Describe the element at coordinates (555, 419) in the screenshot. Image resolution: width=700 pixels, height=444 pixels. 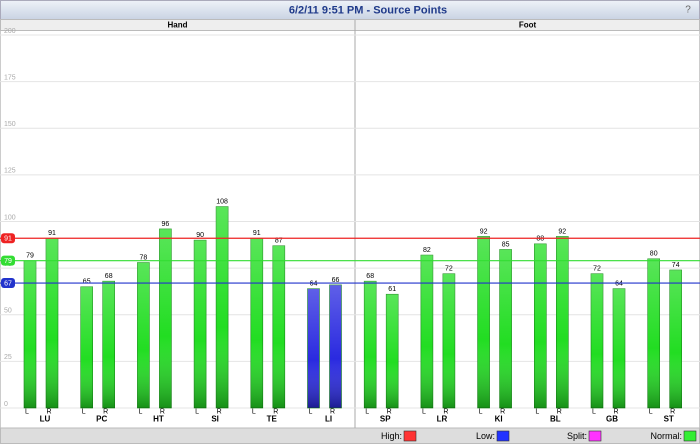
I see `category-label: BL` at that location.